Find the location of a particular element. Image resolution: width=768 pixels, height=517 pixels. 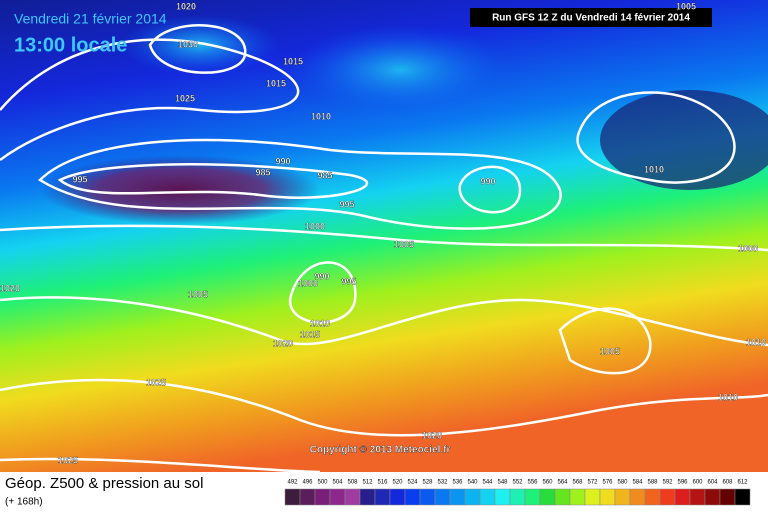

legend-tick-label: 520 is located at coordinates (397, 483).